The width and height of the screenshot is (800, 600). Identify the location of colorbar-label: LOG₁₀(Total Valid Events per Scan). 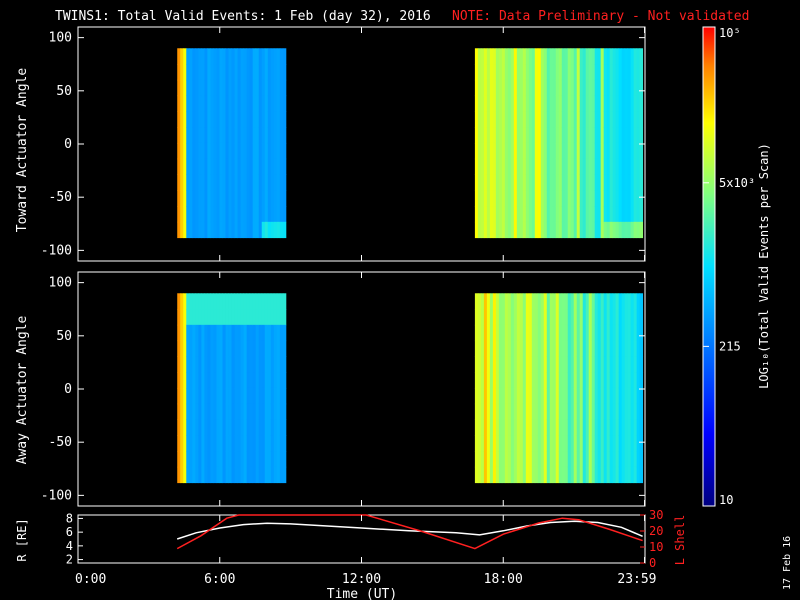
(764, 266).